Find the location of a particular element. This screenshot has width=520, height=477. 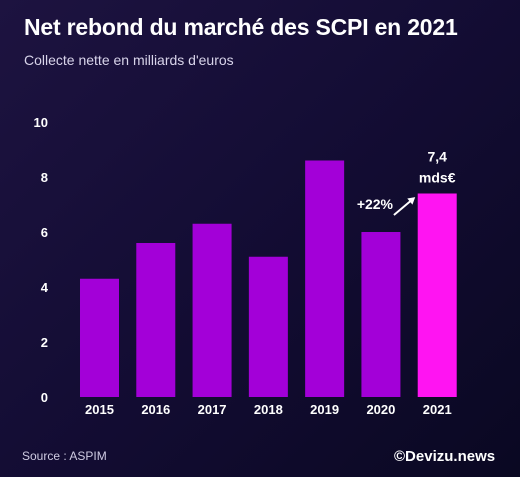

x-axis-ticks: 2015 2016 2017 2018 2019 2020 2021 is located at coordinates (268, 409).